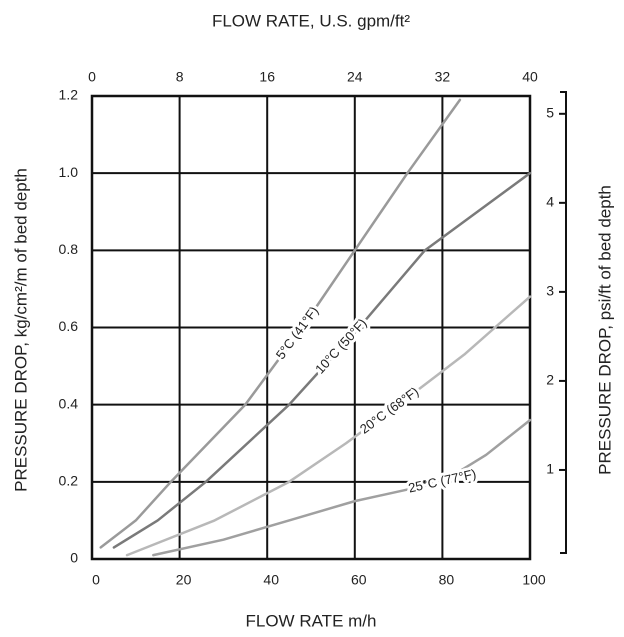 Image resolution: width=624 pixels, height=637 pixels. What do you see at coordinates (359, 580) in the screenshot?
I see `x-tick-label: 60` at bounding box center [359, 580].